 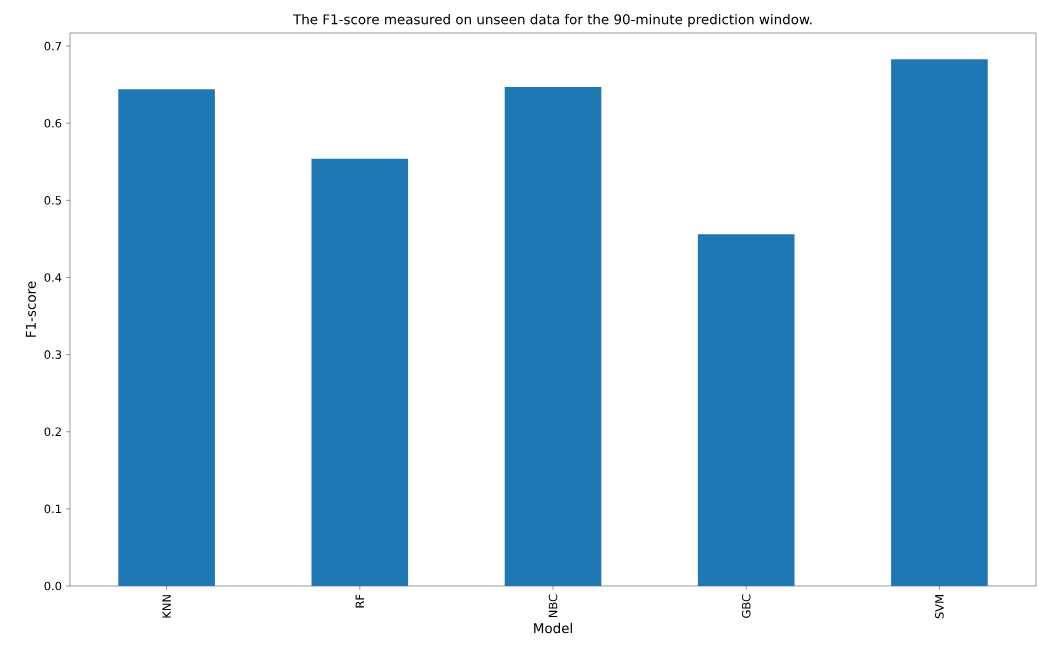 What do you see at coordinates (552, 20) in the screenshot?
I see `chart-title: The F1-score measured on unseen data for the 90-minute prediction window.` at bounding box center [552, 20].